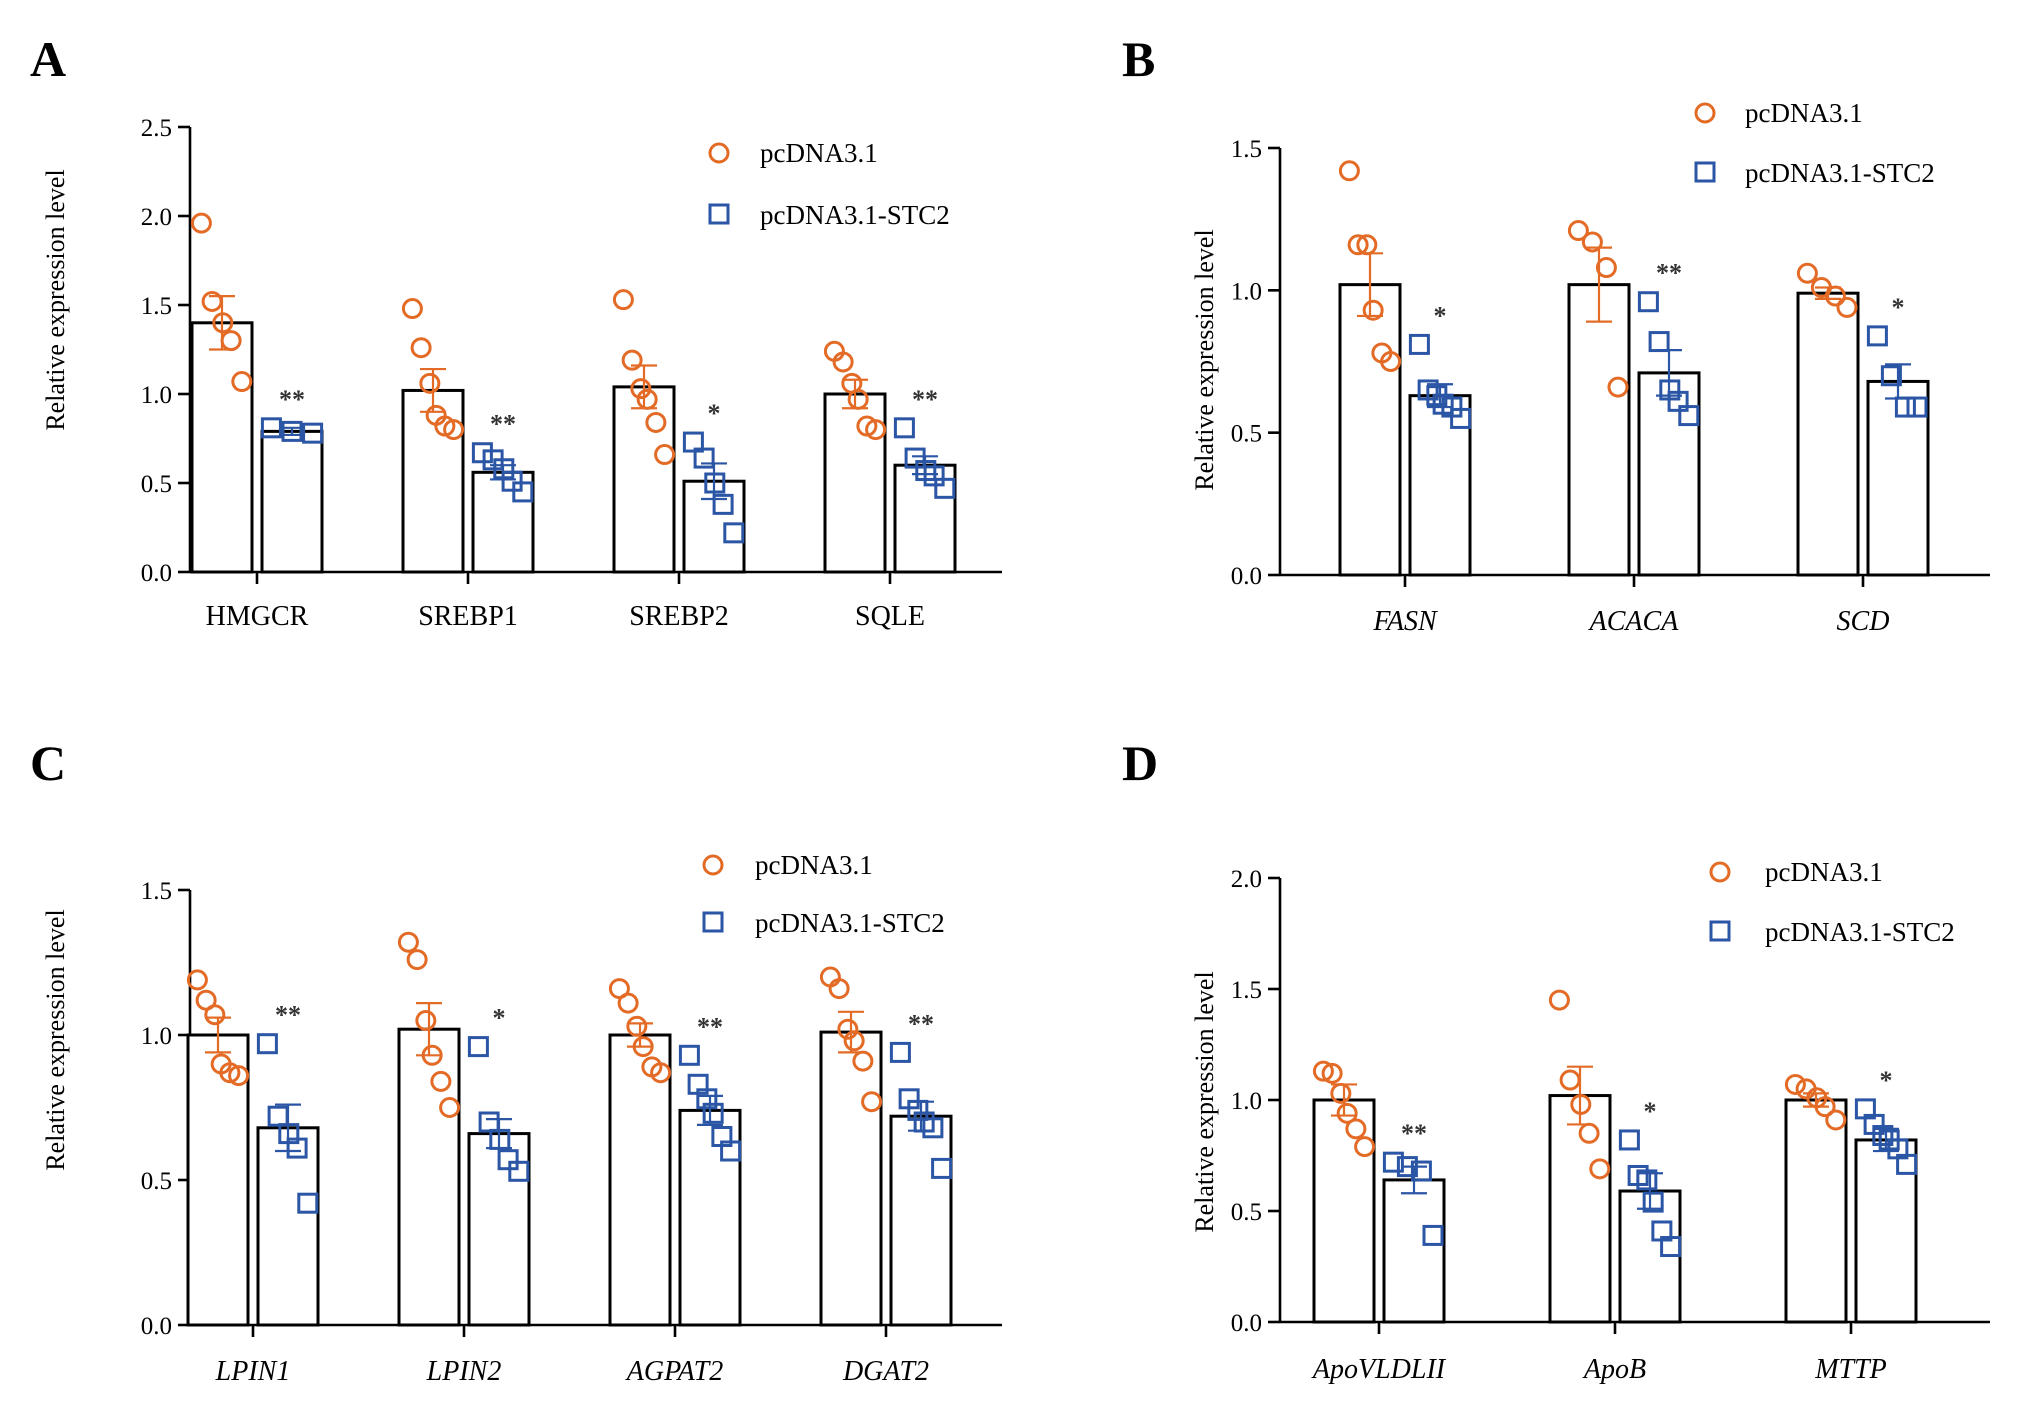 Image resolution: width=2038 pixels, height=1406 pixels. What do you see at coordinates (1138, 59) in the screenshot?
I see `panel-b-letter: B` at bounding box center [1138, 59].